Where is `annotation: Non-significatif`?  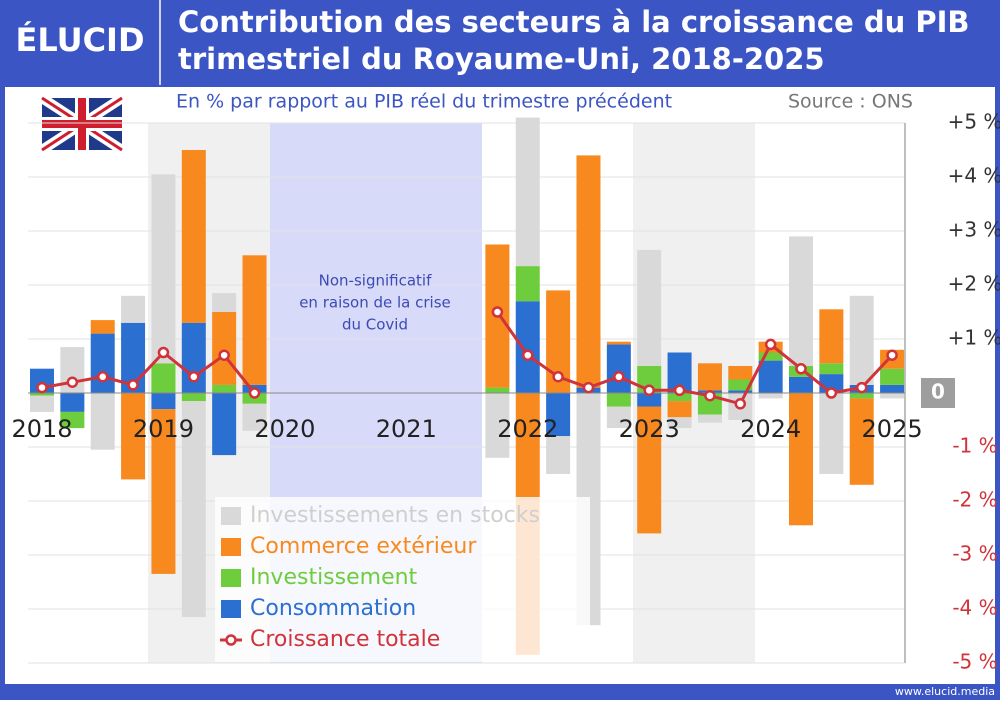
annotation: Non-significatif is located at coordinates (375, 281).